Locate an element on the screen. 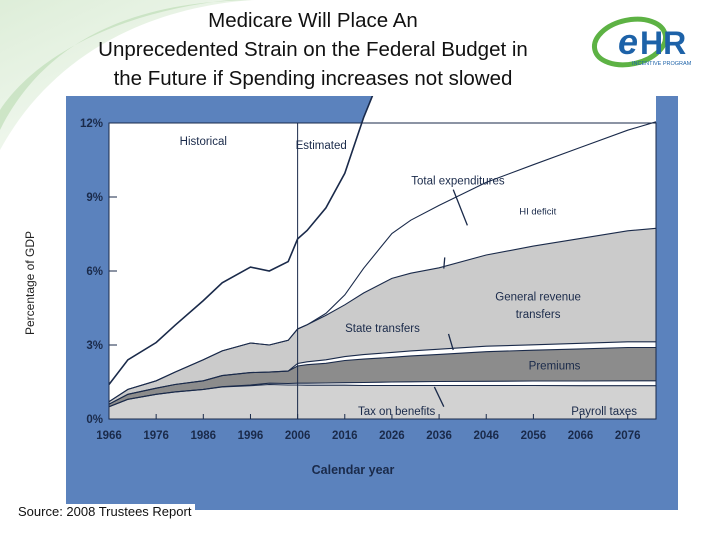 The image size is (720, 540). line-state-transfers is located at coordinates (382, 373).